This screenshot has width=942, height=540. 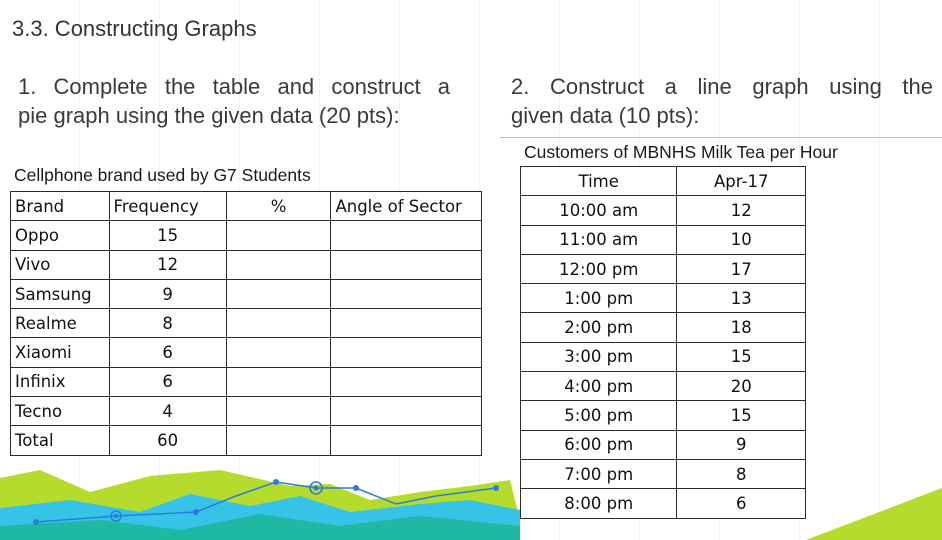 I want to click on section-title: 3.3. Constructing Graphs, so click(x=134, y=28).